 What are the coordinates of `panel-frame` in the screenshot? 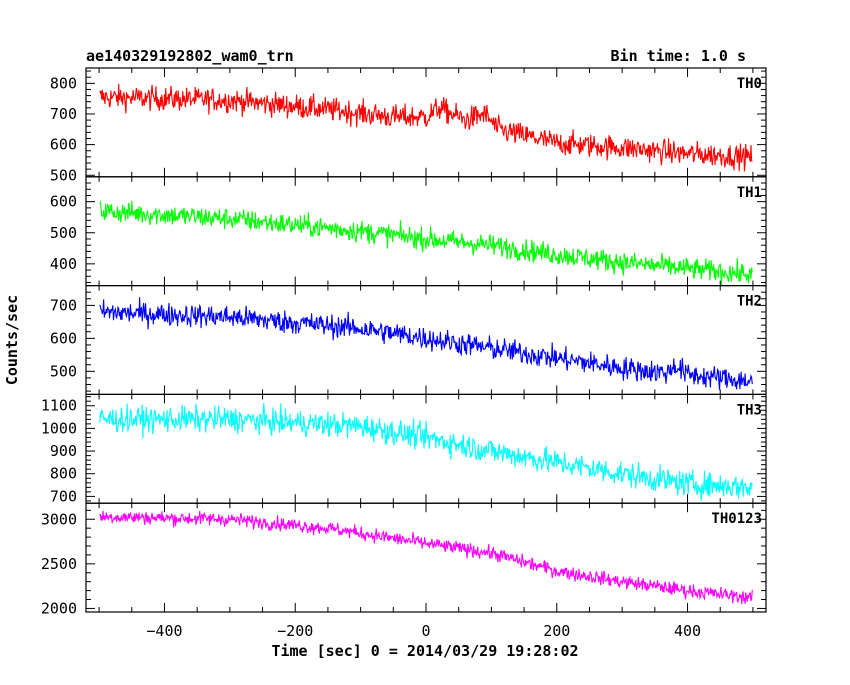 It's located at (426, 448).